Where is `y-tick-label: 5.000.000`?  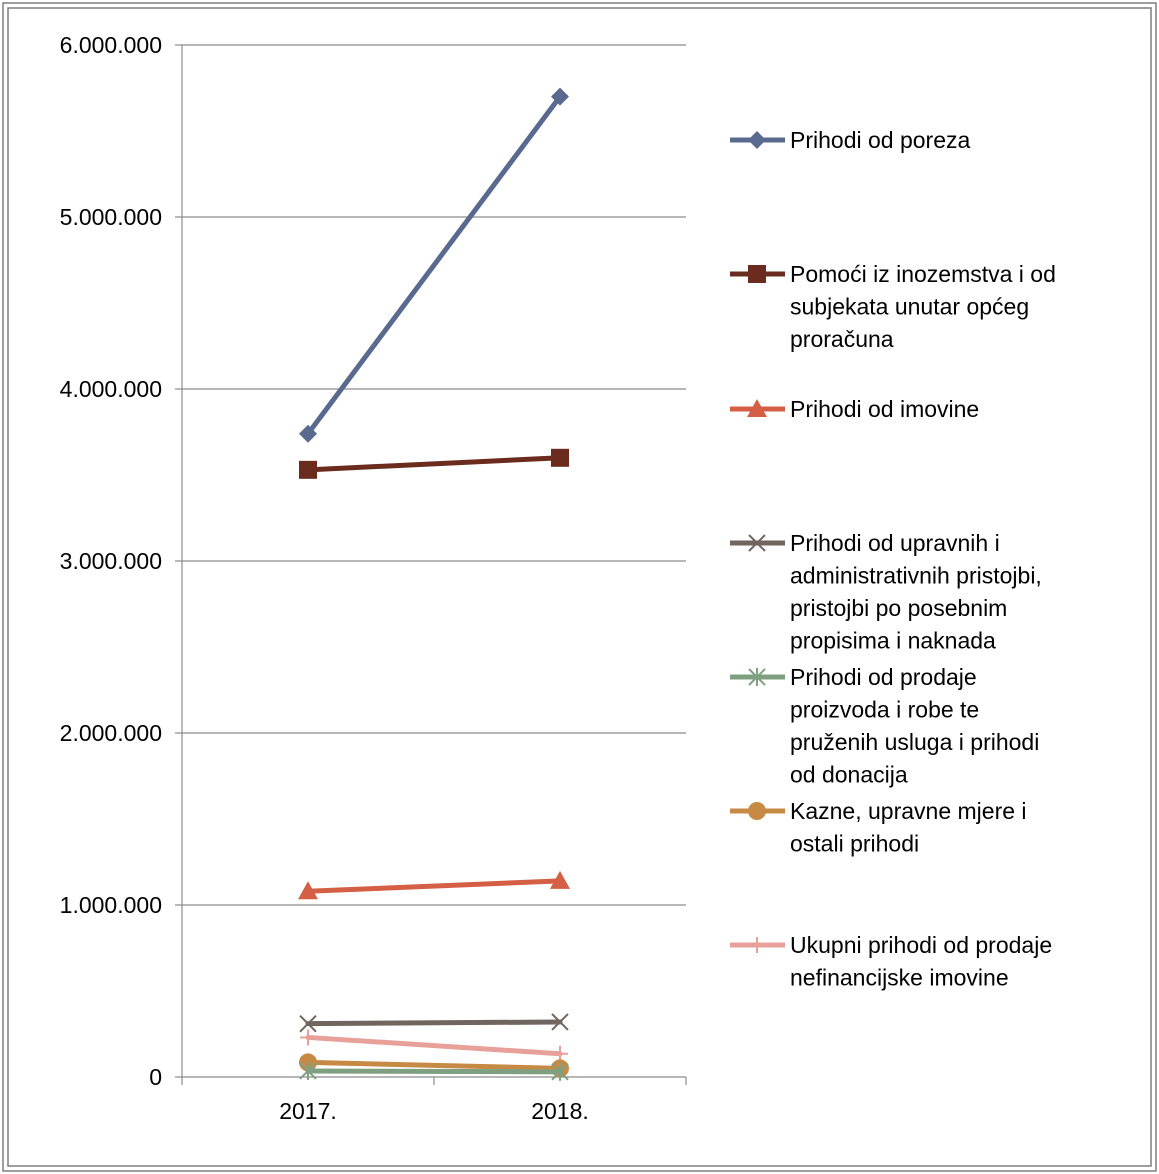
y-tick-label: 5.000.000 is located at coordinates (111, 217).